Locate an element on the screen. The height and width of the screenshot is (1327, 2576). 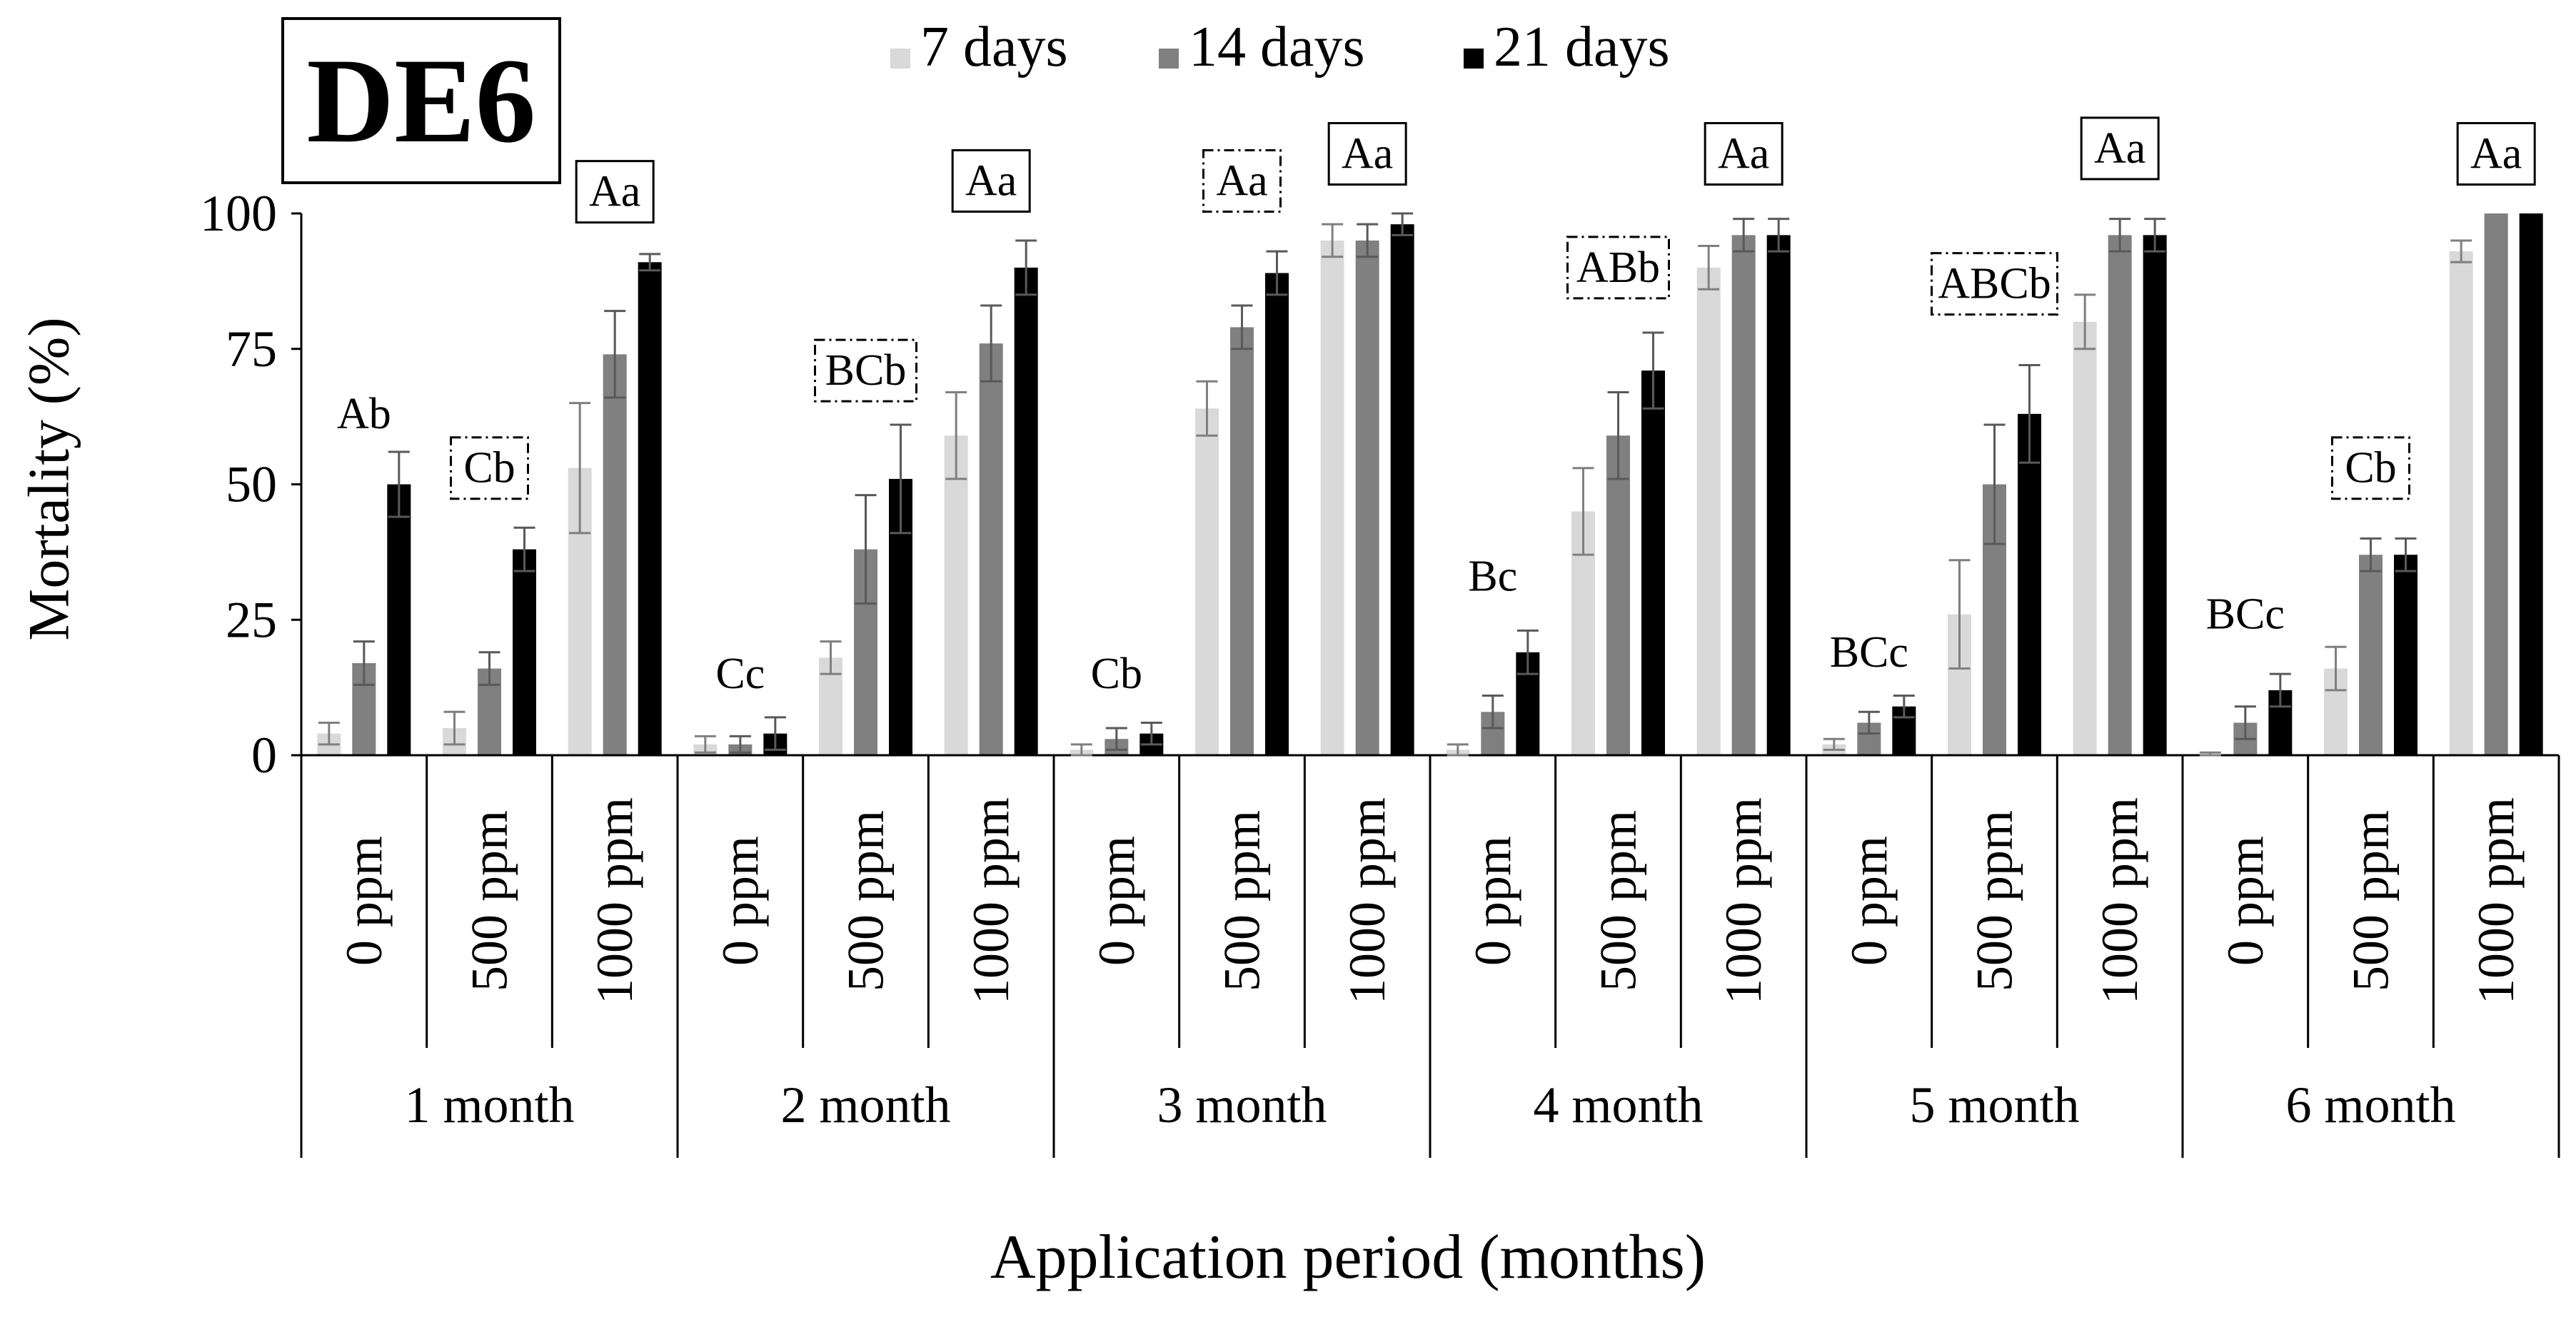
legend-label-2: 21 days is located at coordinates (1582, 47).